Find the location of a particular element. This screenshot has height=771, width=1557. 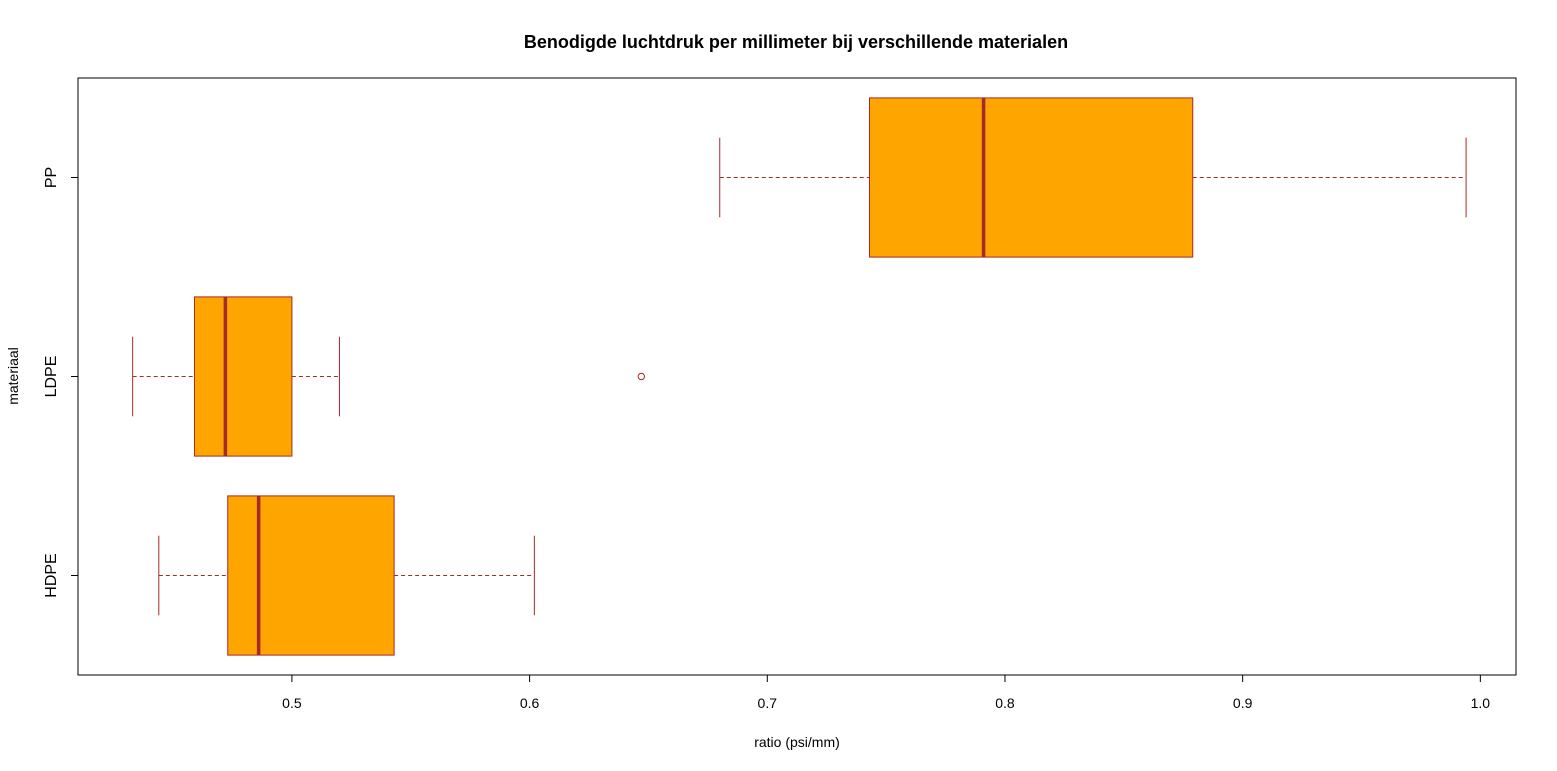

y-tick-label: LDPE is located at coordinates (51, 377).